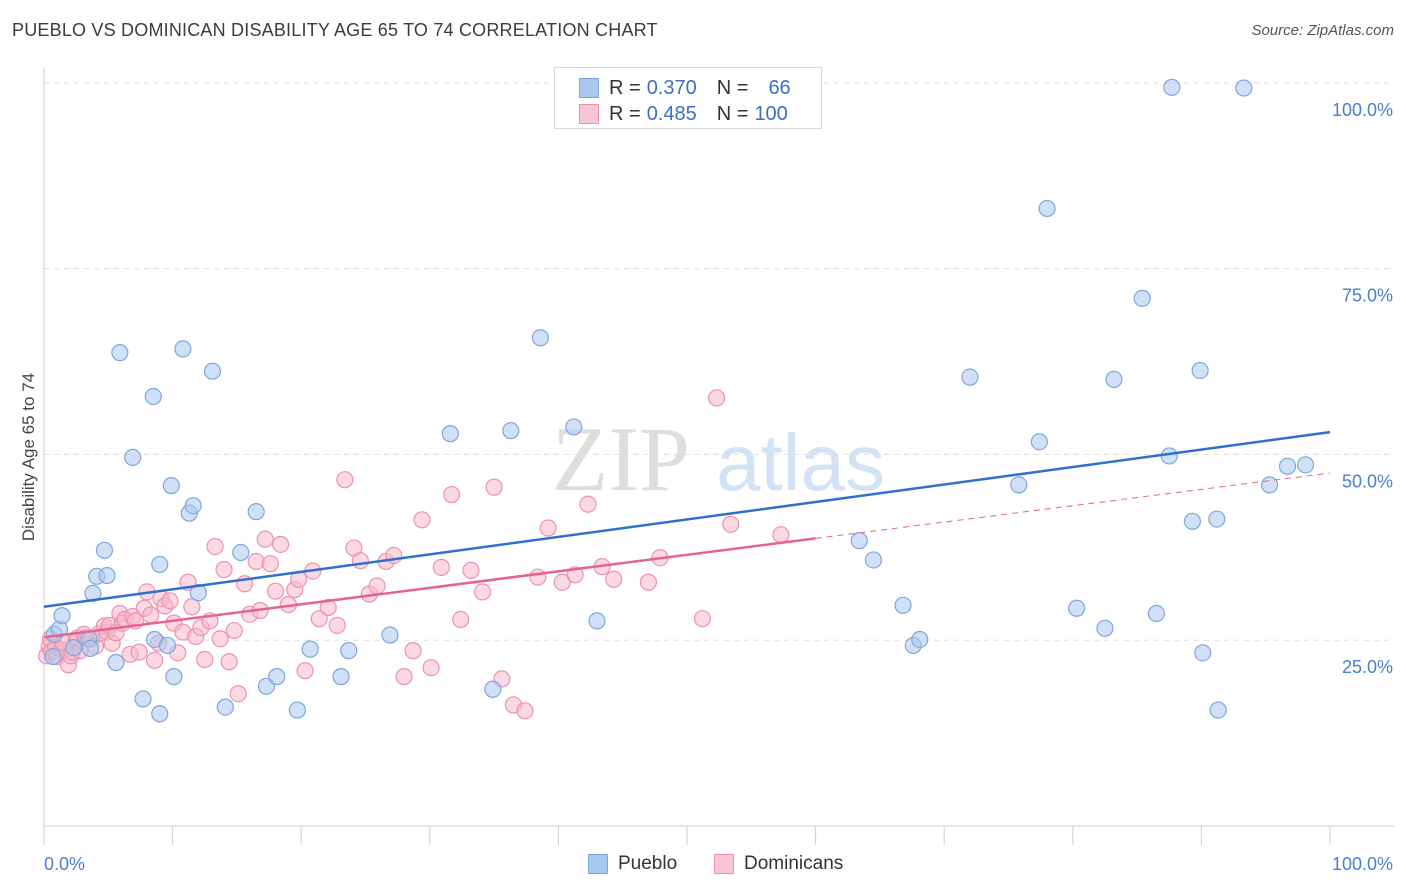 Image resolution: width=1406 pixels, height=892 pixels. Describe the element at coordinates (625, 87) in the screenshot. I see `pueblo-r-label: R =` at that location.